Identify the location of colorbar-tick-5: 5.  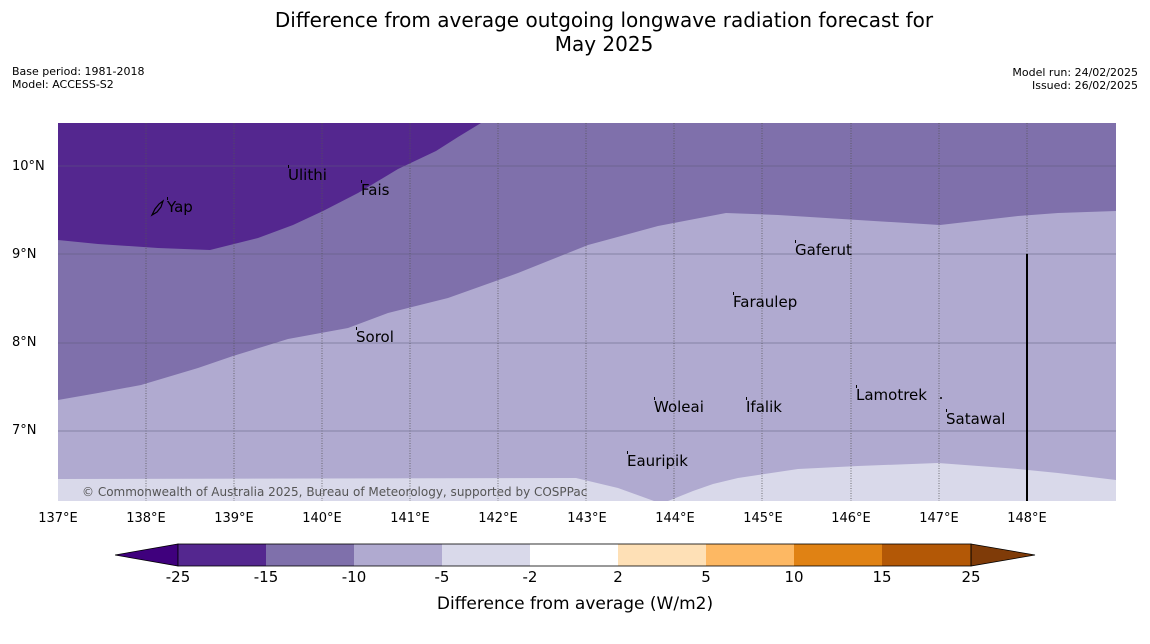
(706, 577).